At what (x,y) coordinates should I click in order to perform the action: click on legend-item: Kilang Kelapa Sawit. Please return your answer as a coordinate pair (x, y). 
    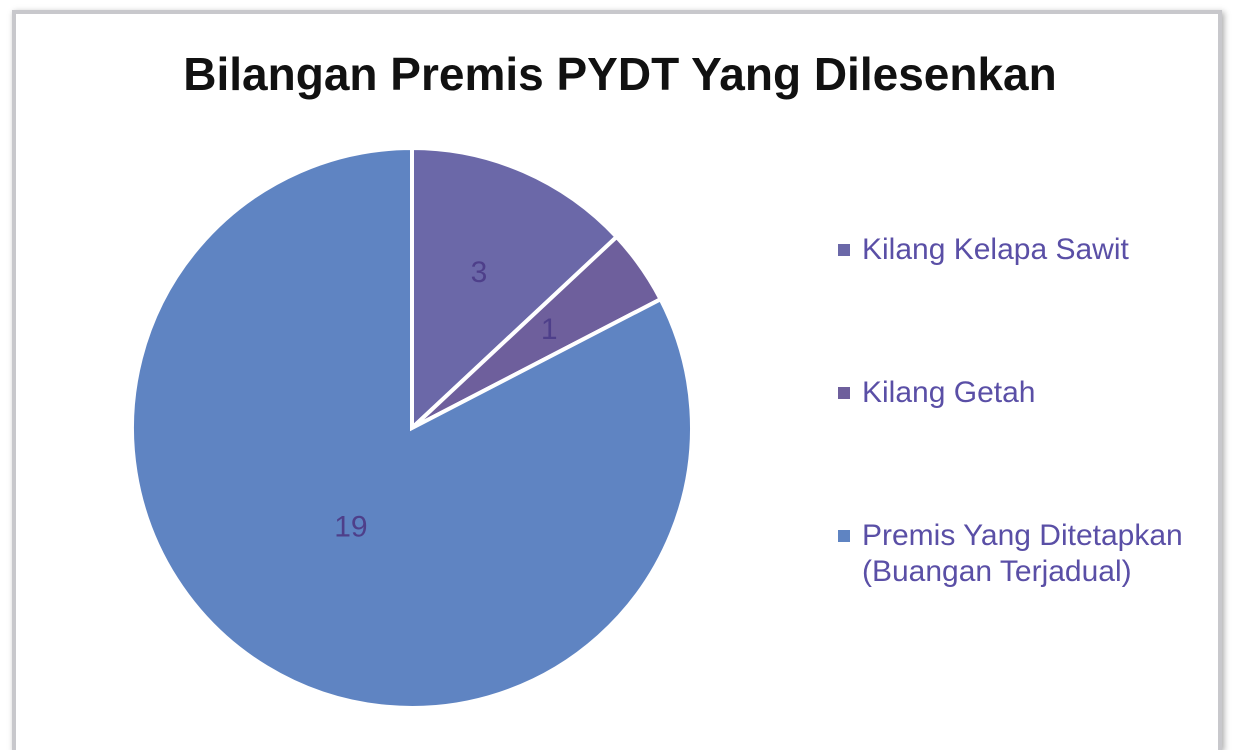
    Looking at the image, I should click on (1013, 250).